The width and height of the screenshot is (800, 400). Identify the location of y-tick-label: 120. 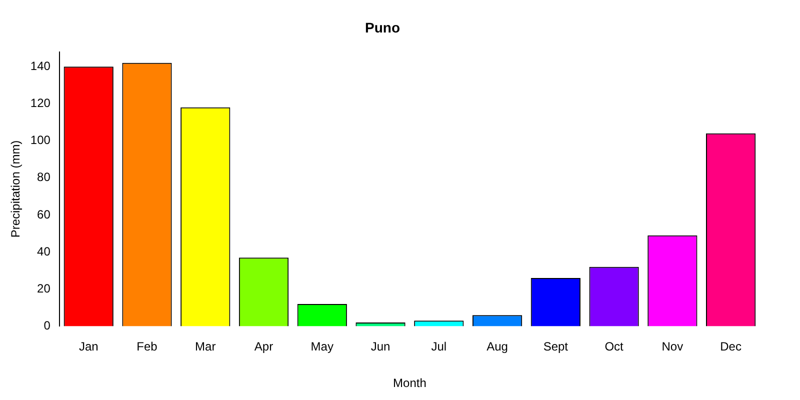
(40, 103).